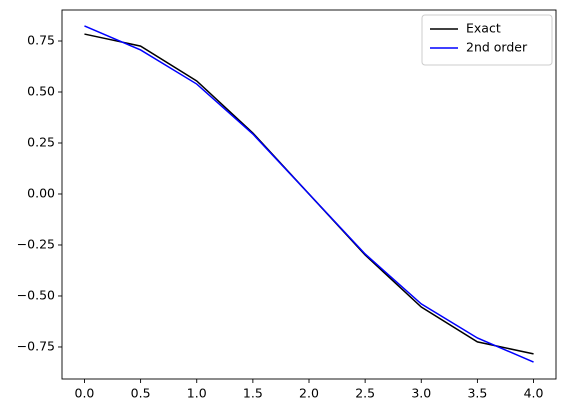  Describe the element at coordinates (36, 243) in the screenshot. I see `y-tick-label: −0.25` at that location.